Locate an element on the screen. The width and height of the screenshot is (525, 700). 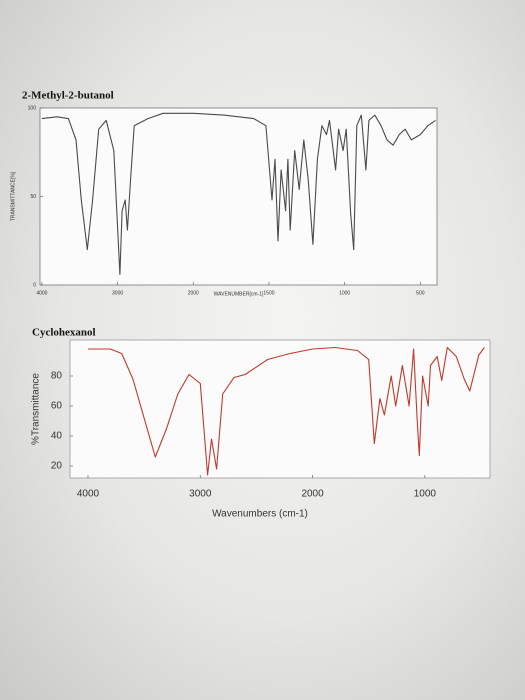
x-axis-label: WAVENUMBER[cm-1] is located at coordinates (239, 294).